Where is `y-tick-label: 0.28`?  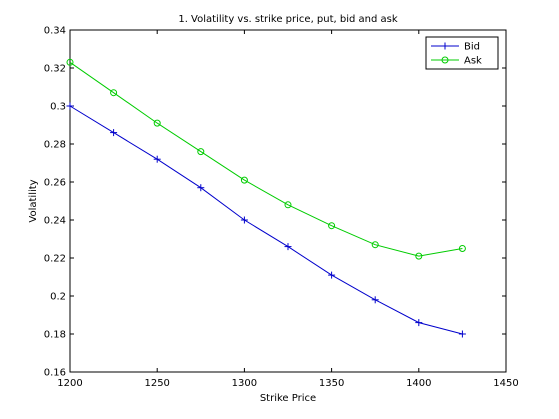
y-tick-label: 0.28 is located at coordinates (55, 145).